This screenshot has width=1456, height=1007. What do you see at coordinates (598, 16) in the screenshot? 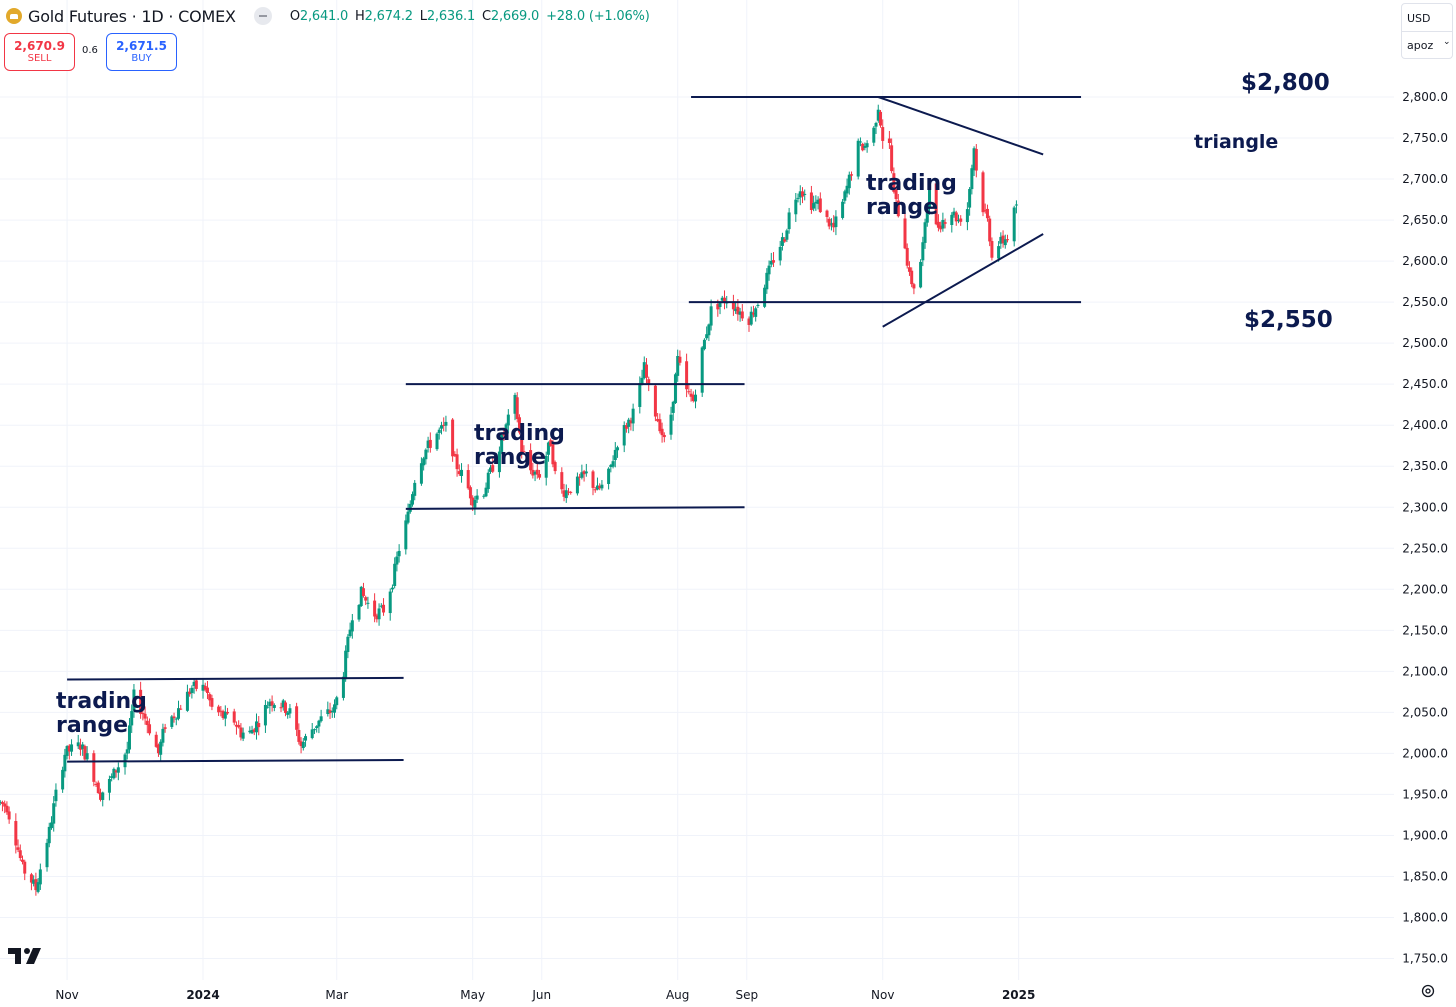
I see `change-value: +28.0 (+1.06%)` at bounding box center [598, 16].